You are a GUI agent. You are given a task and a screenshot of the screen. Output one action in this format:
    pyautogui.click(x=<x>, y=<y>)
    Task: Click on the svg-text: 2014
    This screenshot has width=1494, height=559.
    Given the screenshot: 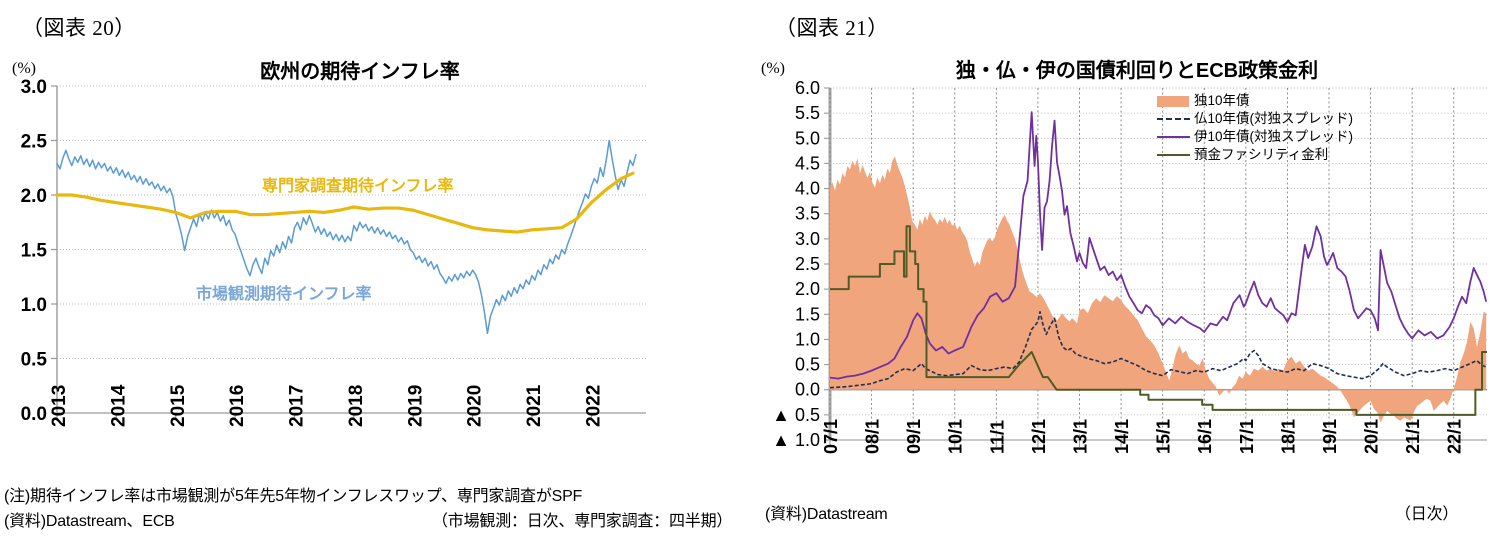 What is the action you would take?
    pyautogui.click(x=118, y=405)
    